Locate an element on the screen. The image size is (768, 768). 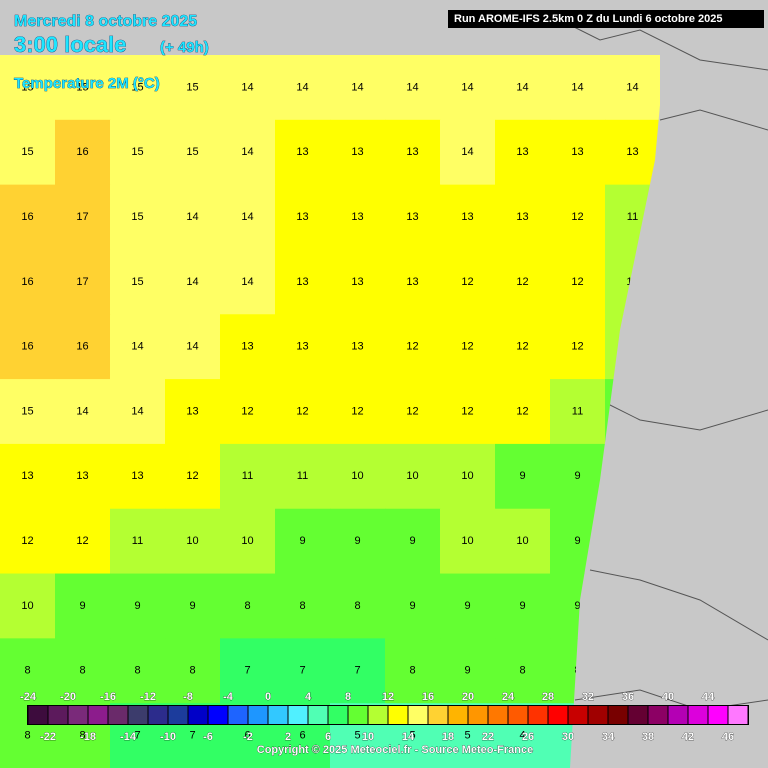
time: 3:00 locale is located at coordinates (70, 44).